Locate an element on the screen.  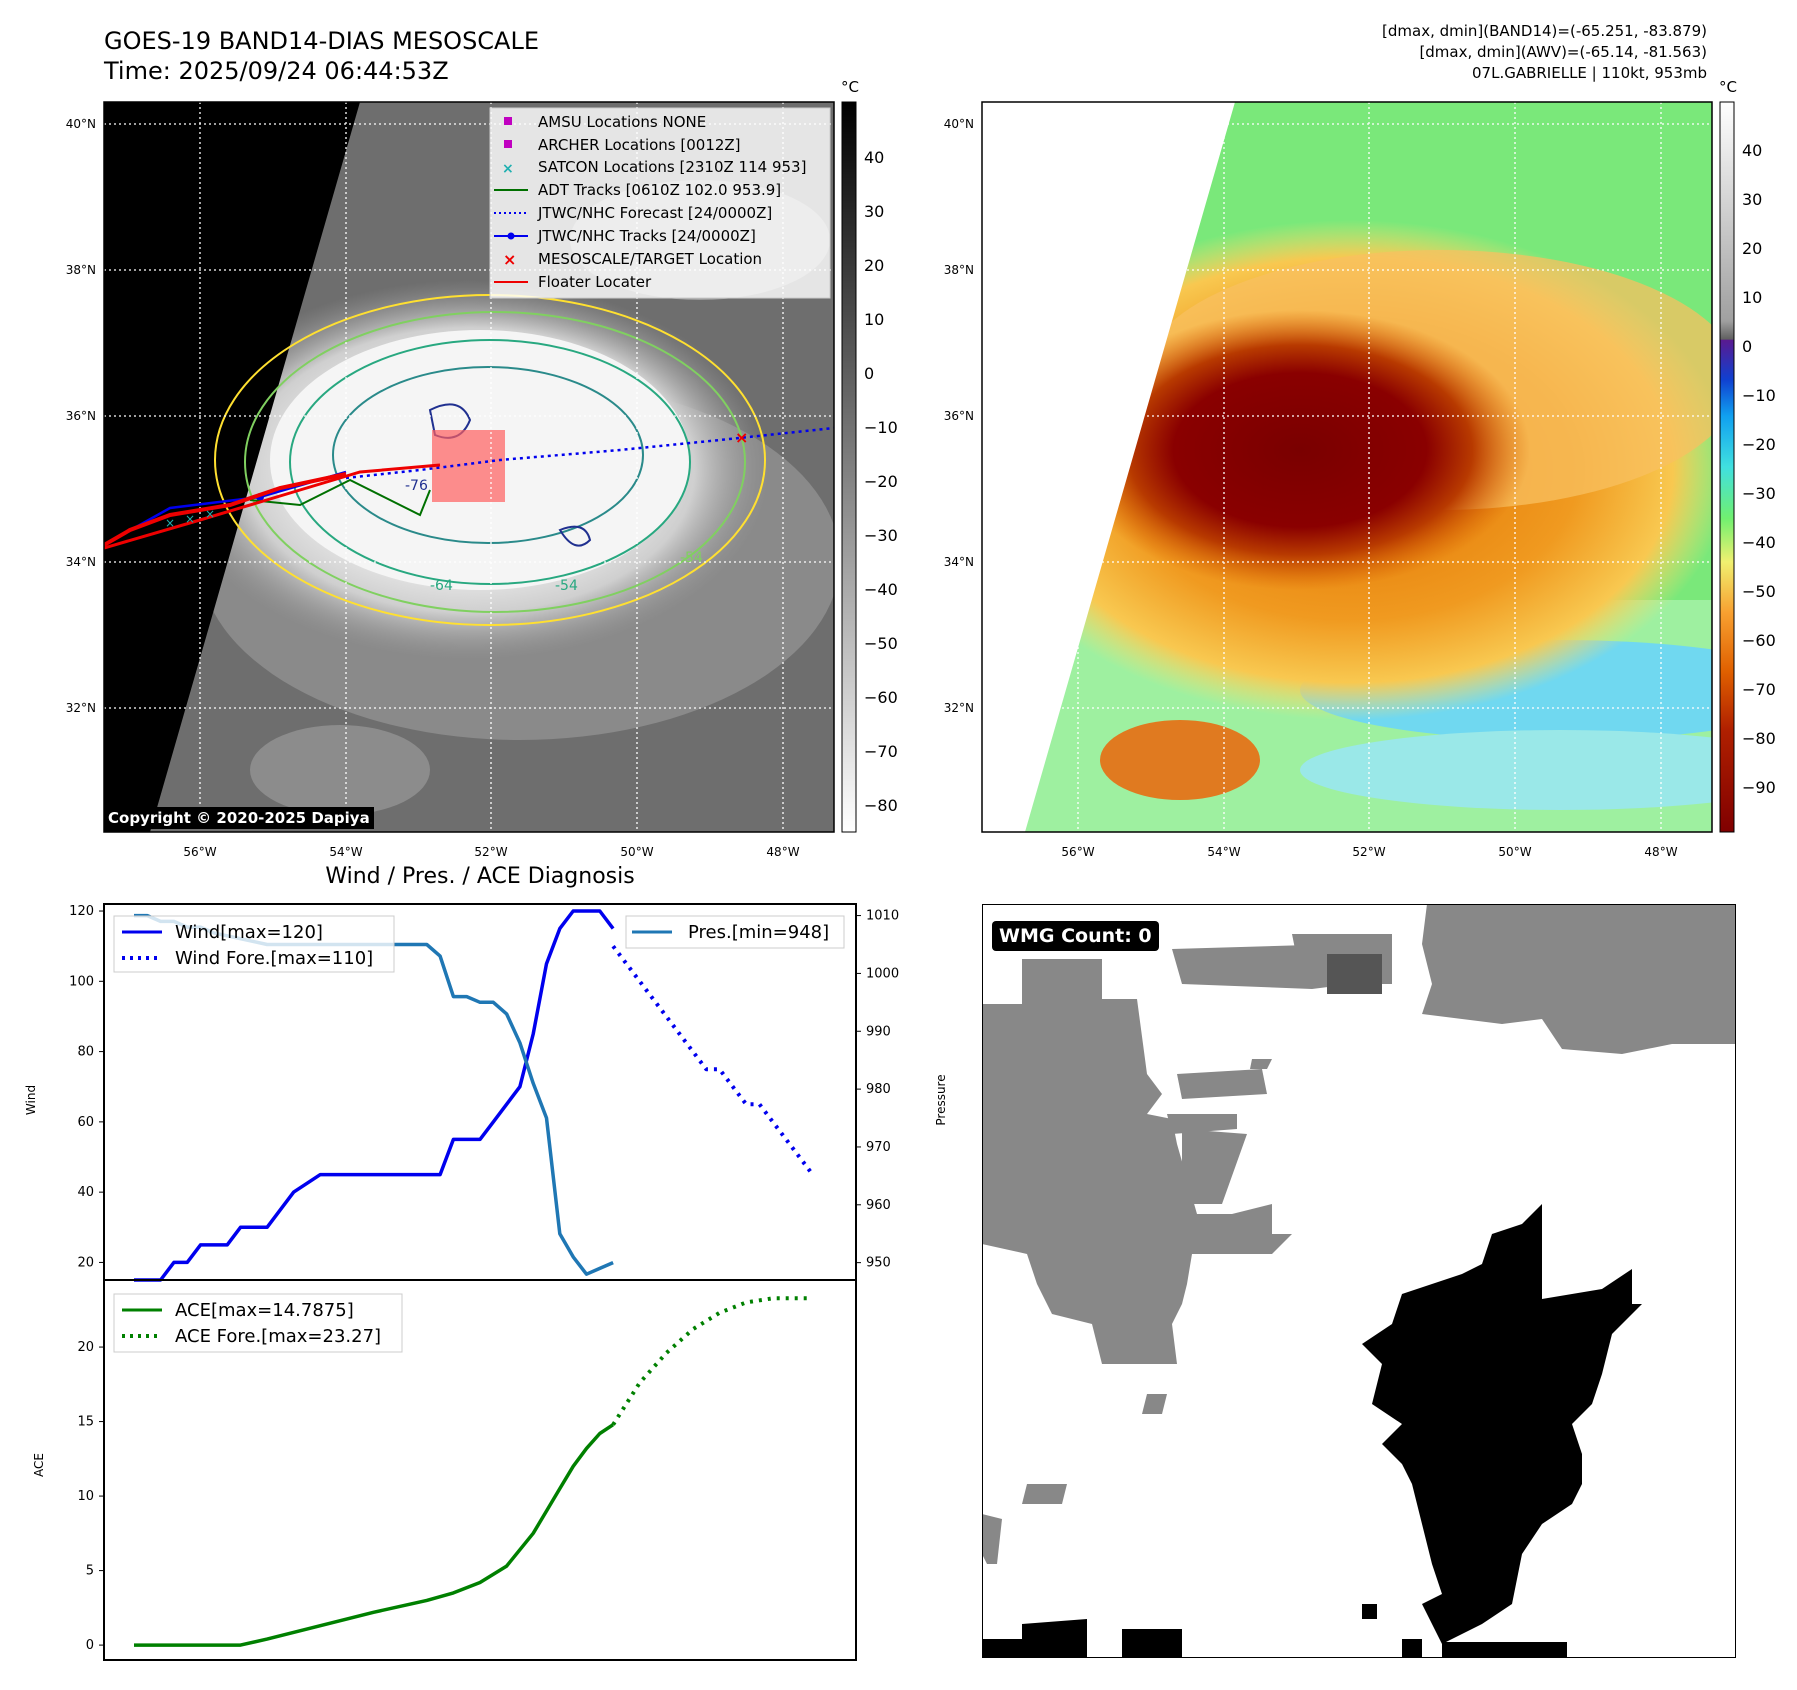
copyright-label: Copyright © 2020-2025 Dapiya is located at coordinates (239, 818).